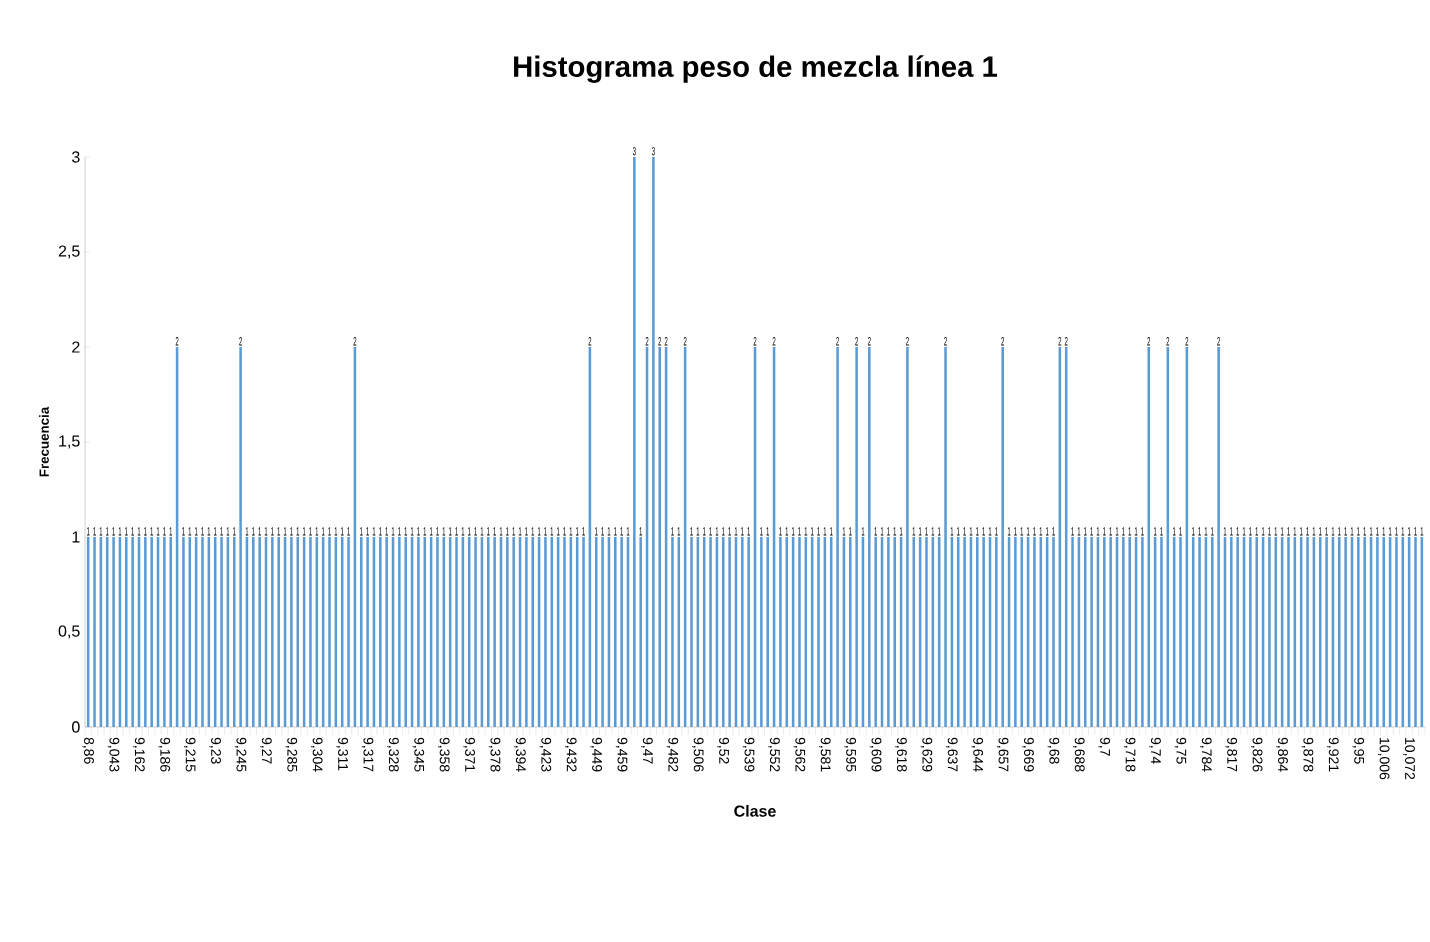 The image size is (1430, 942). I want to click on y-tick-label: 2,5, so click(69, 252).